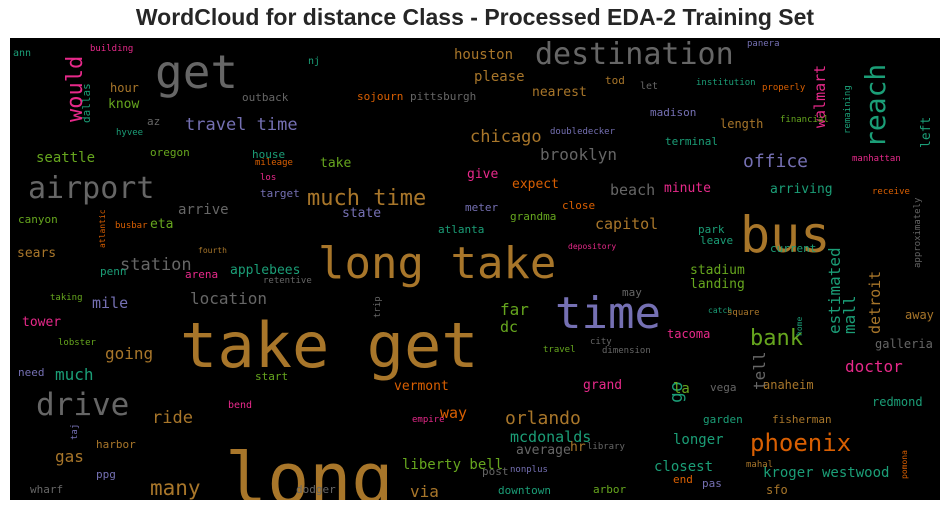  I want to click on cloud-word: anaheim, so click(788, 385).